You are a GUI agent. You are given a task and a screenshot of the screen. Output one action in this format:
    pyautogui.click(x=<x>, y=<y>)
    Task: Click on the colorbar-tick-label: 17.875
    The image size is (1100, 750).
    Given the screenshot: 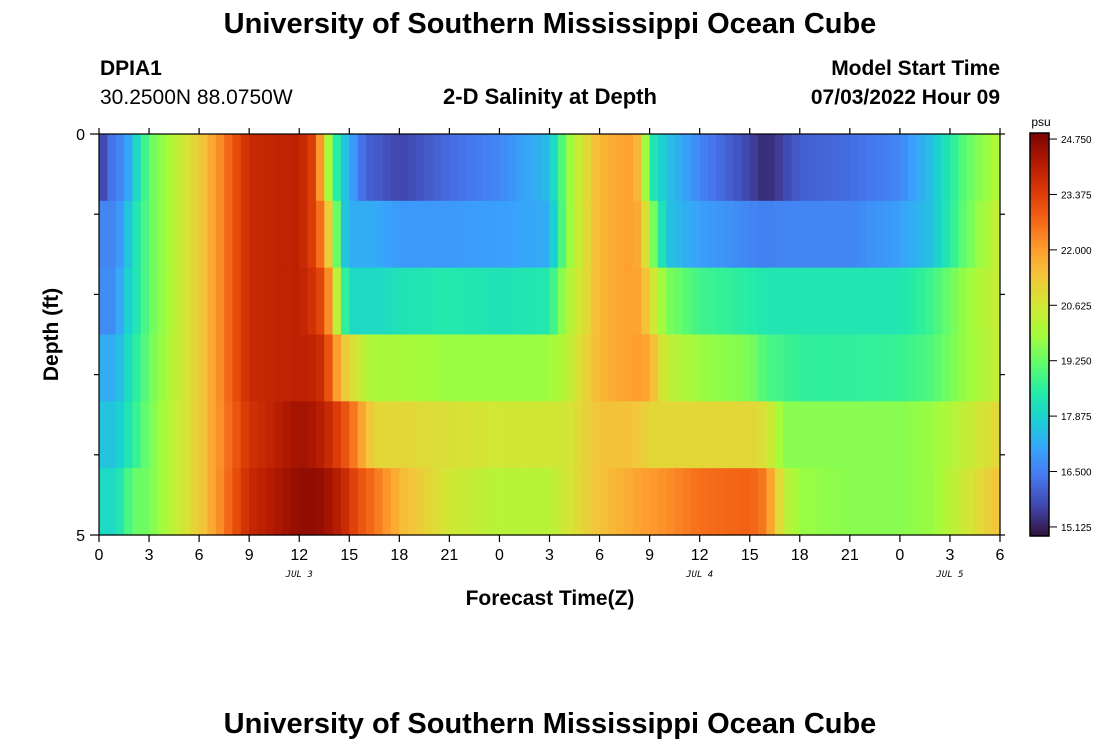 What is the action you would take?
    pyautogui.click(x=1076, y=417)
    